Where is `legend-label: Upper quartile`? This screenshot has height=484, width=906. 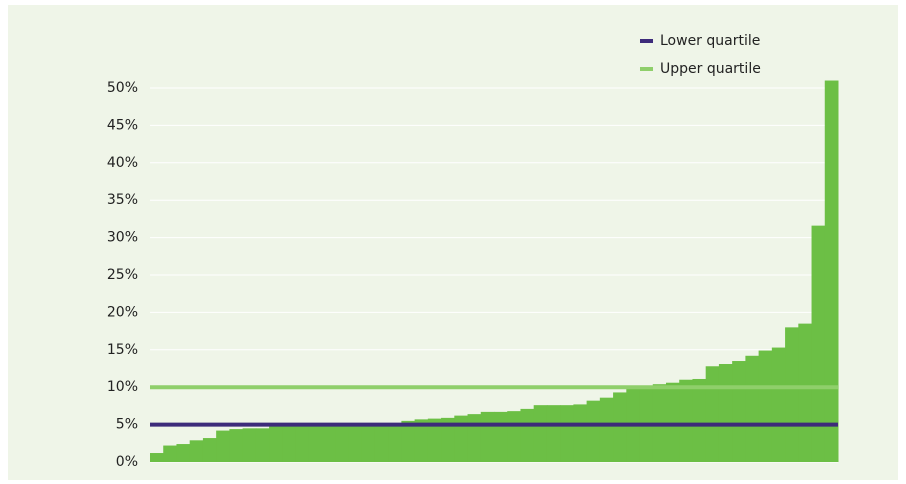 legend-label: Upper quartile is located at coordinates (710, 69).